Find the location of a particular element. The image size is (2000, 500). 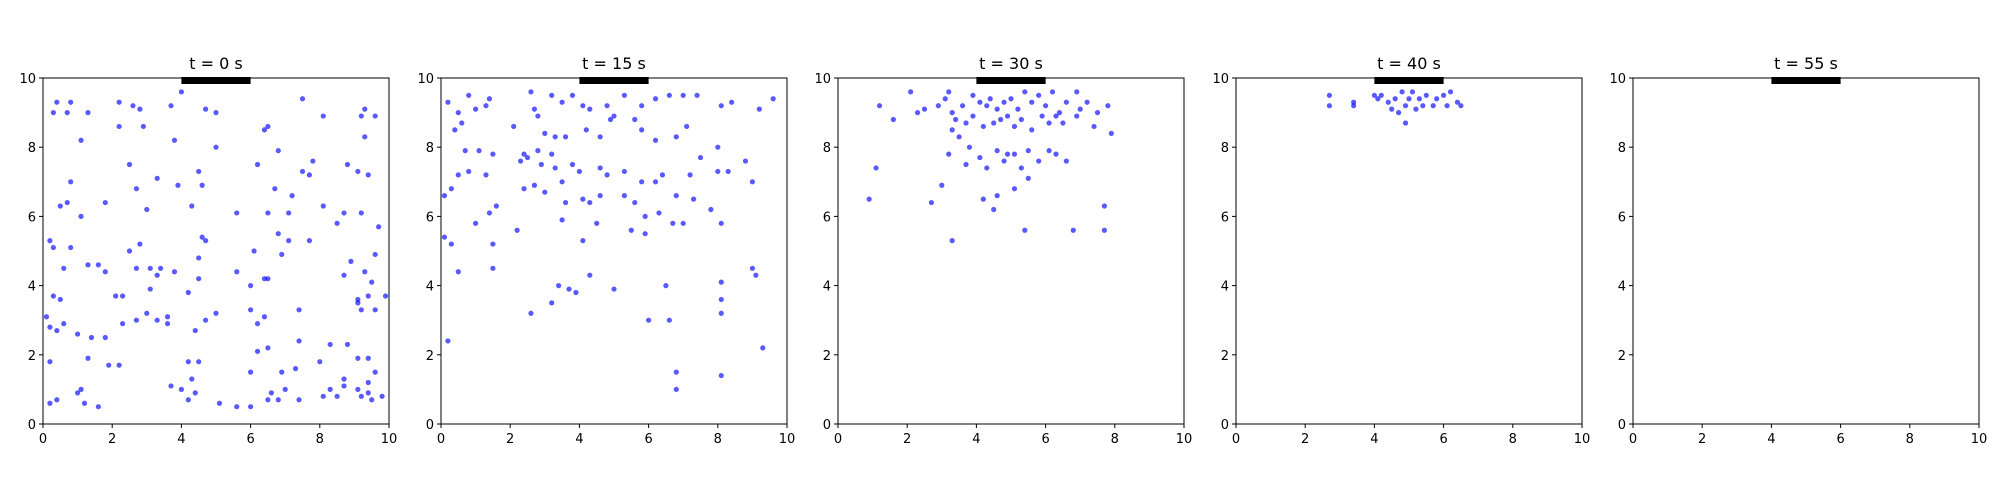

scatter-panel-5: t = 55 s 0 2 4 6 8 10 0 2 4 6 8 10 is located at coordinates (1798, 250).